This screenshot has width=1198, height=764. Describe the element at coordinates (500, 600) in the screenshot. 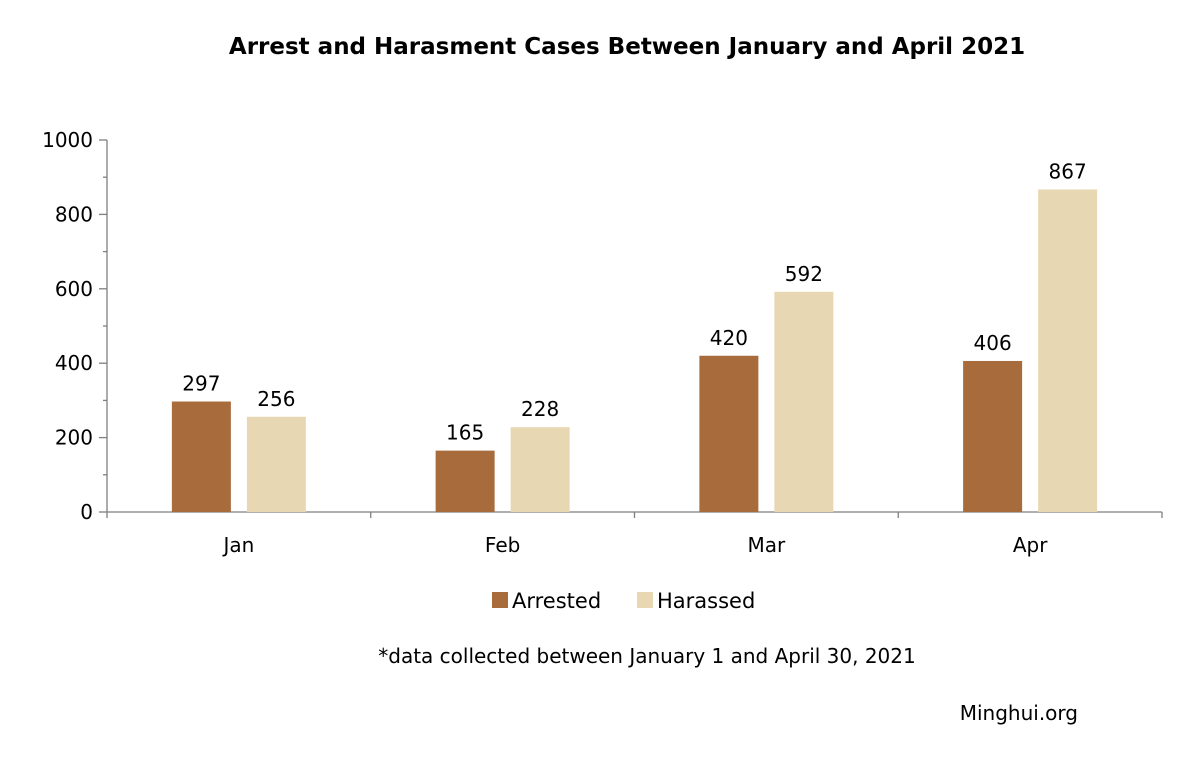

I see `legend-swatch-arrested` at that location.